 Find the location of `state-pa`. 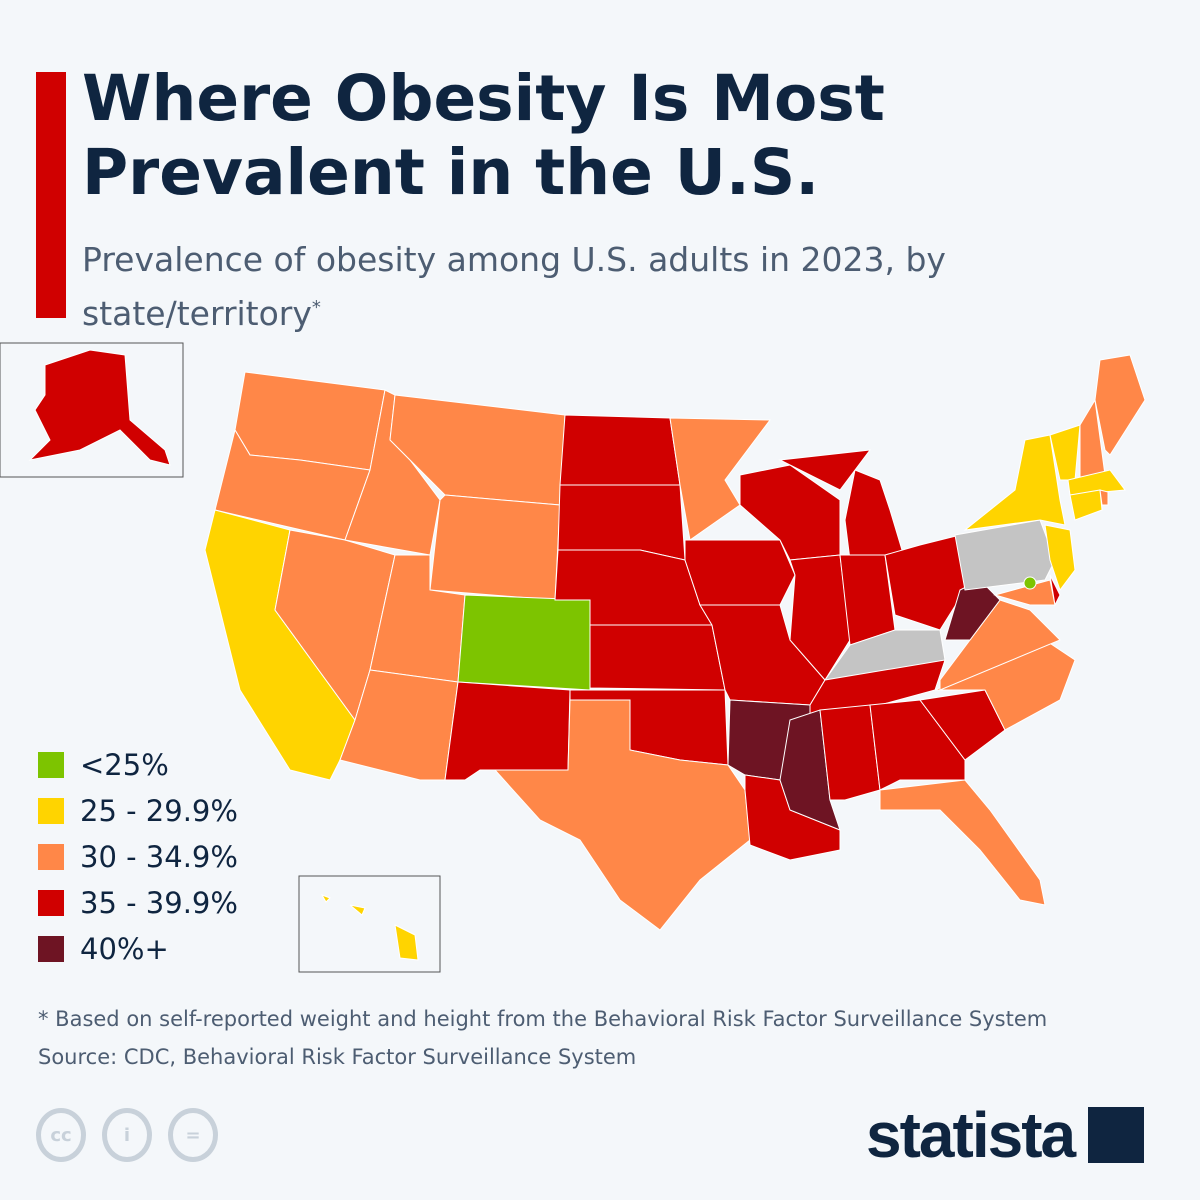

state-pa is located at coordinates (1005, 555).